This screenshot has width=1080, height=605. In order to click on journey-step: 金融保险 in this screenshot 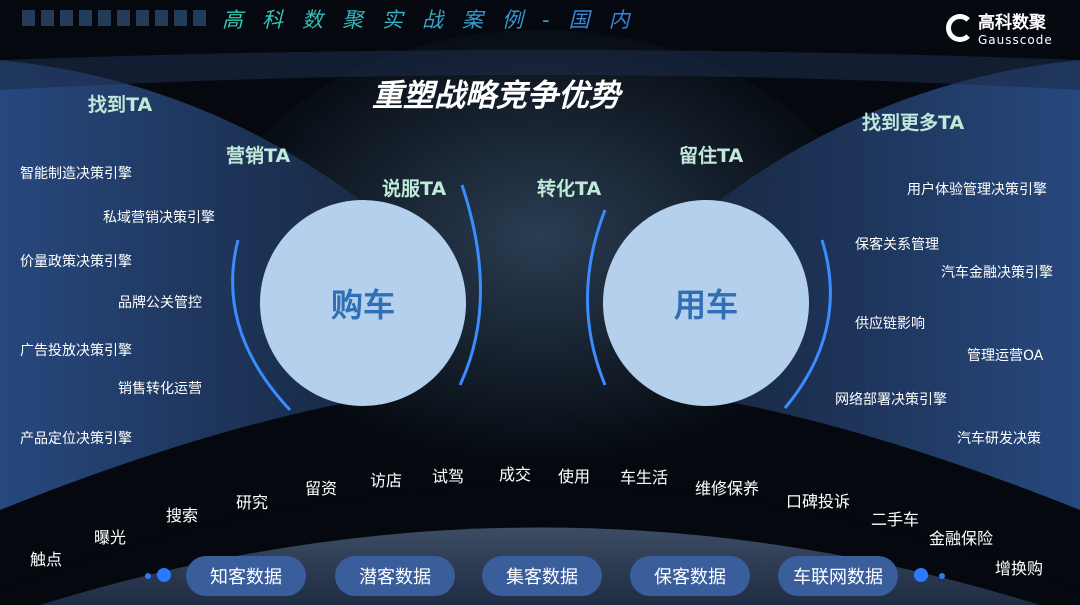, I will do `click(961, 538)`.